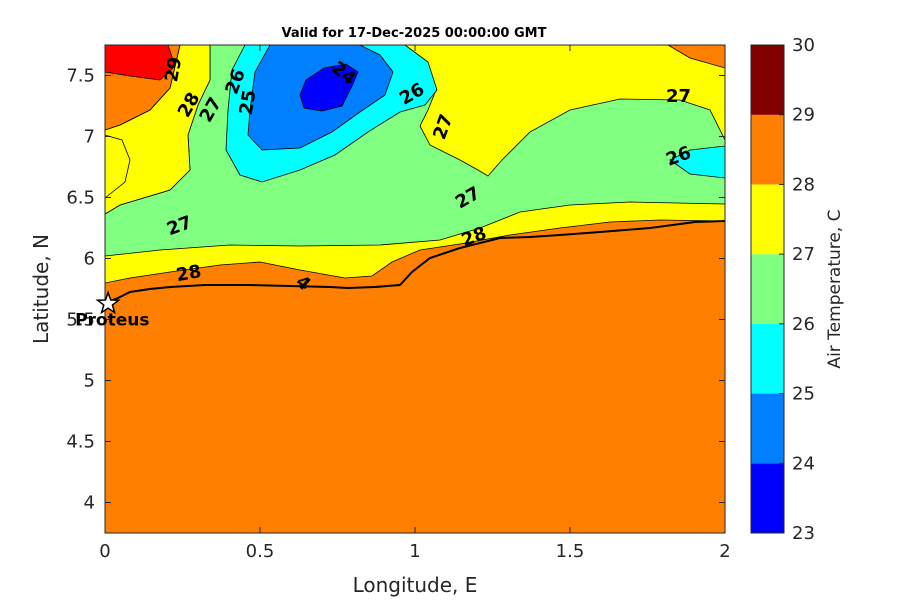 This screenshot has height=600, width=900. What do you see at coordinates (414, 33) in the screenshot?
I see `chart-title: Valid for 17-Dec-2025 00:00:00 GMT` at bounding box center [414, 33].